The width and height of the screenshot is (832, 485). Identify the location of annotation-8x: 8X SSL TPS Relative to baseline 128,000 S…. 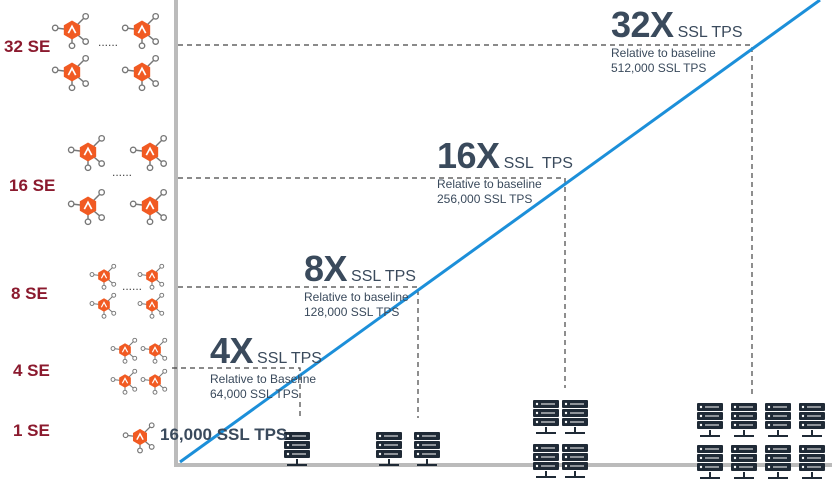
(360, 284).